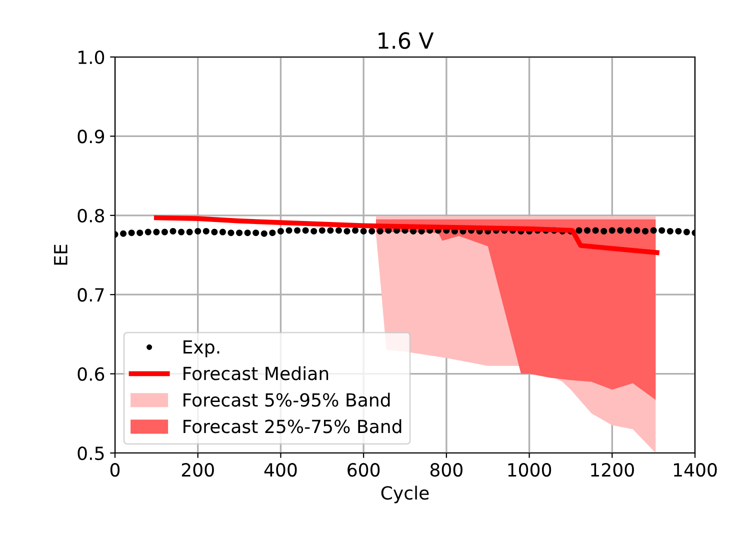 The height and width of the screenshot is (534, 735). I want to click on x-tick-label: 400, so click(280, 470).